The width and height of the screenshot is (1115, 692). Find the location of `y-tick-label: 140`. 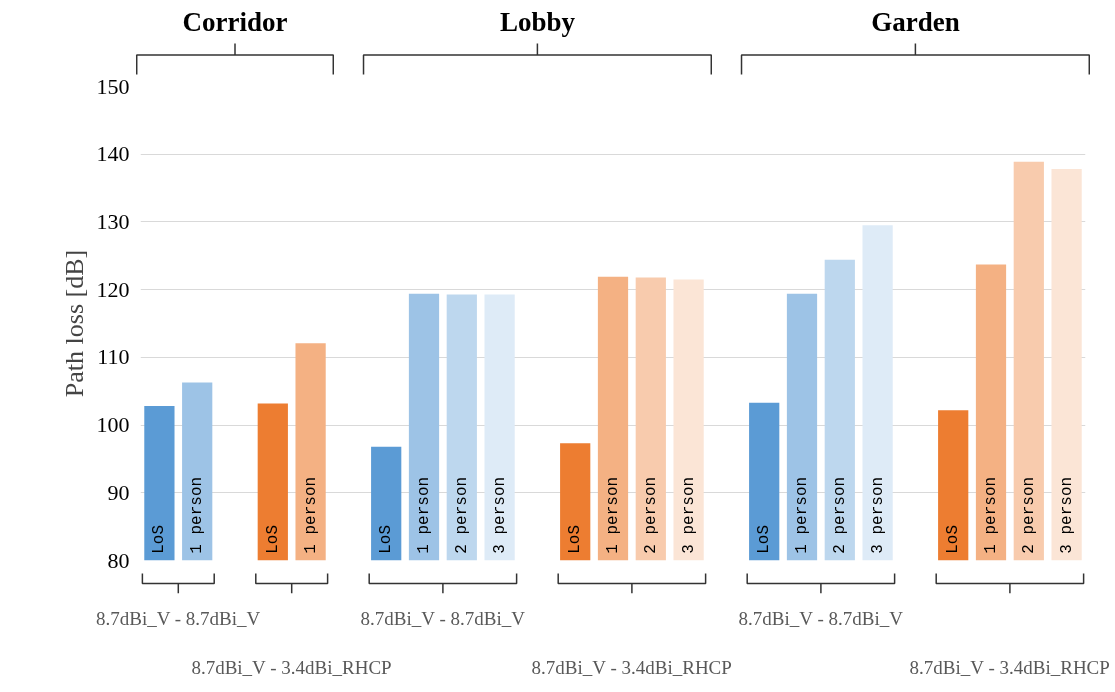

y-tick-label: 140 is located at coordinates (113, 154).